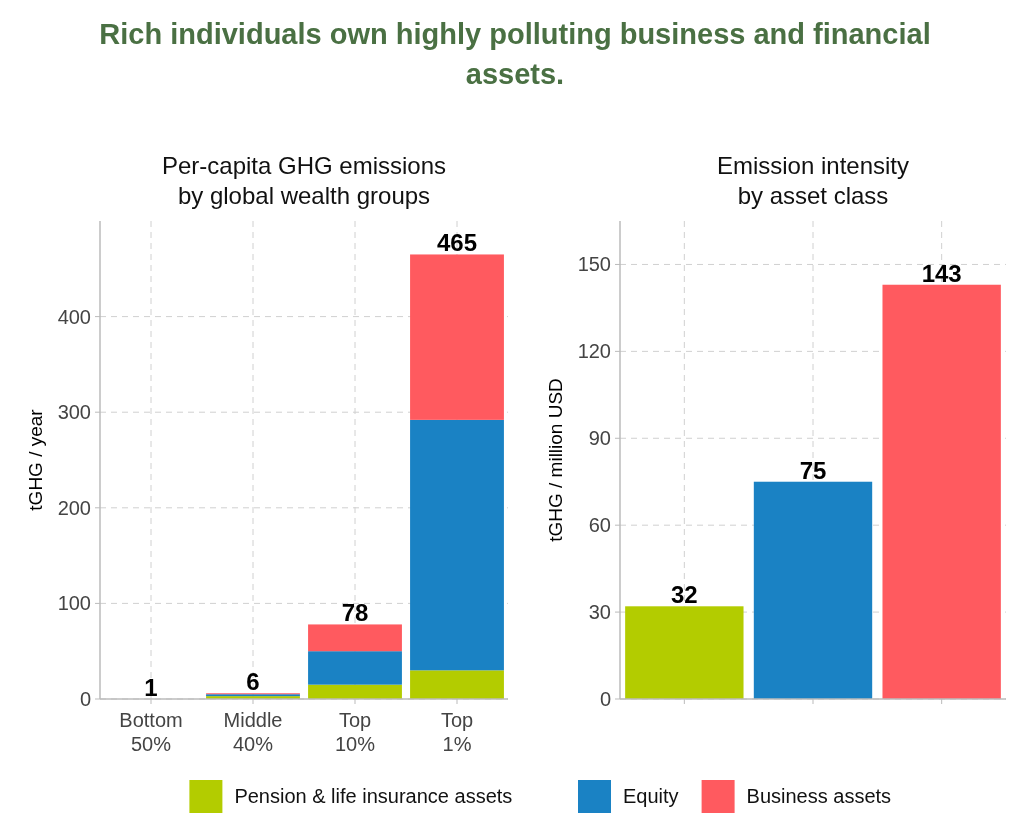 The width and height of the screenshot is (1014, 823). What do you see at coordinates (594, 264) in the screenshot?
I see `y-tick-label: 150` at bounding box center [594, 264].